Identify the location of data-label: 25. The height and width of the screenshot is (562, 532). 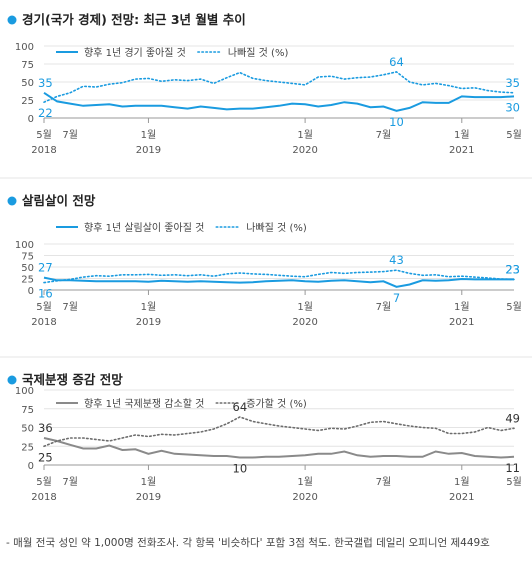
(45, 457).